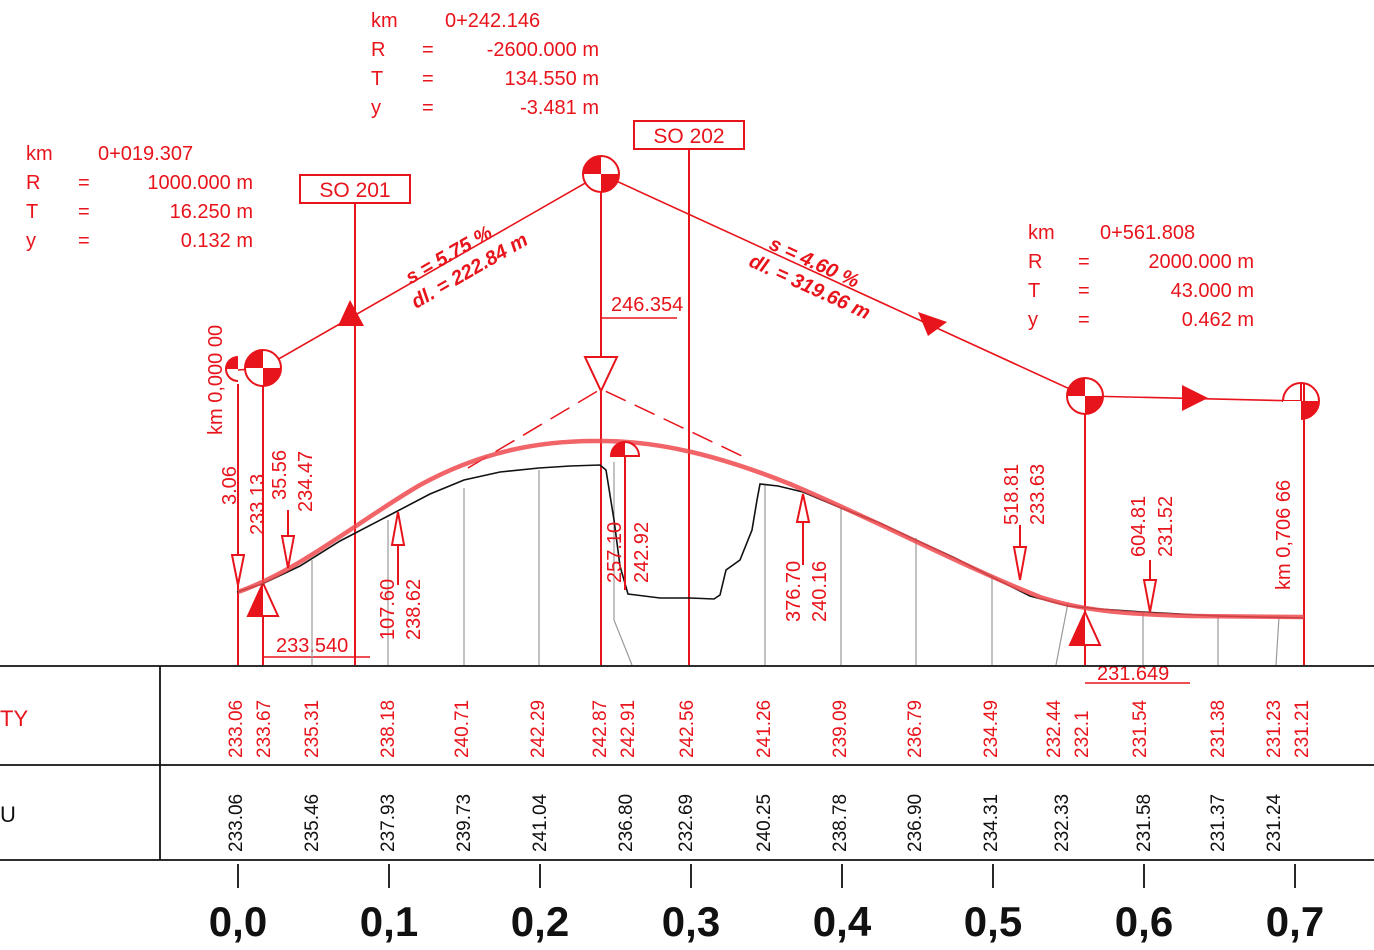 Image resolution: width=1374 pixels, height=950 pixels. What do you see at coordinates (1212, 291) in the screenshot?
I see `curve-info-value: 43.000 m` at bounding box center [1212, 291].